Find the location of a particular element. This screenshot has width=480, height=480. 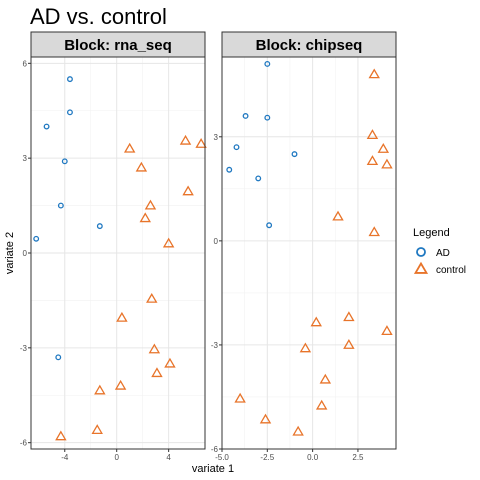

x-tick-label: 4 is located at coordinates (168, 457).